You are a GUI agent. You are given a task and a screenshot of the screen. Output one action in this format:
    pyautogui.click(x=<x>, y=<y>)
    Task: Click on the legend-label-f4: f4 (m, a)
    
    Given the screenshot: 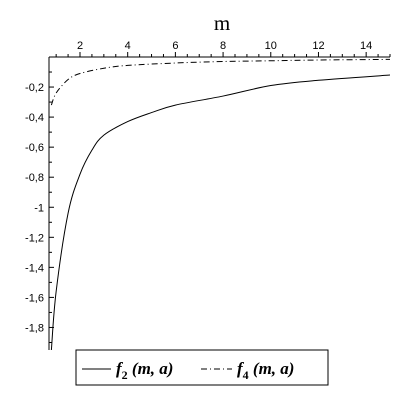 What is the action you would take?
    pyautogui.click(x=265, y=370)
    